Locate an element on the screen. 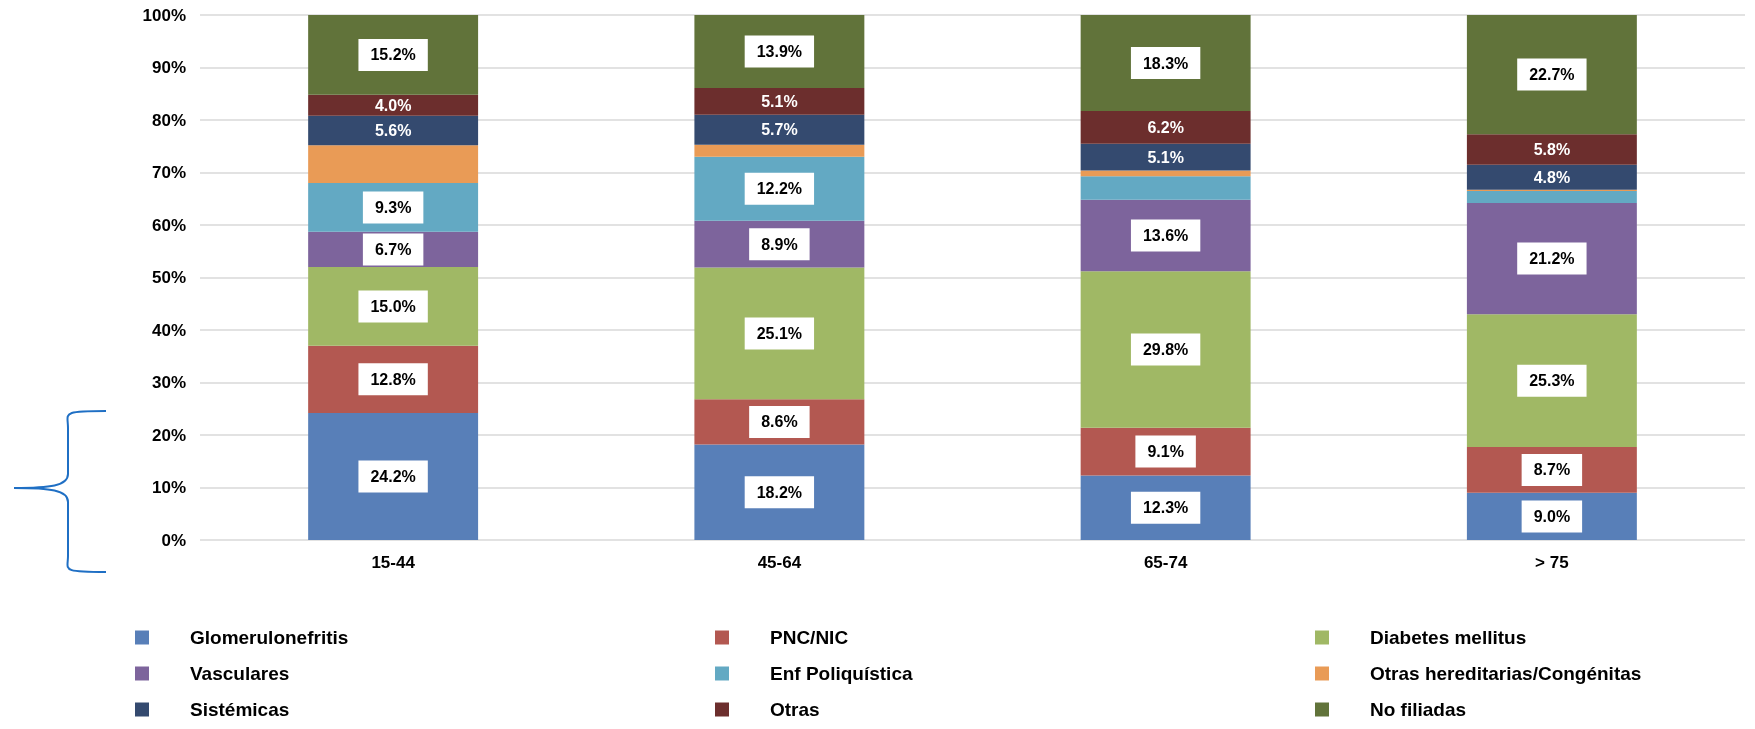 The height and width of the screenshot is (729, 1755). data-label: 5.6% is located at coordinates (393, 130).